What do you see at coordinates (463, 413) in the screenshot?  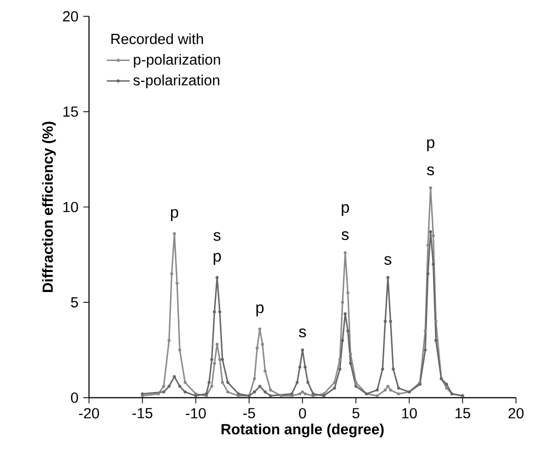 I see `x-tick-label: 15` at bounding box center [463, 413].